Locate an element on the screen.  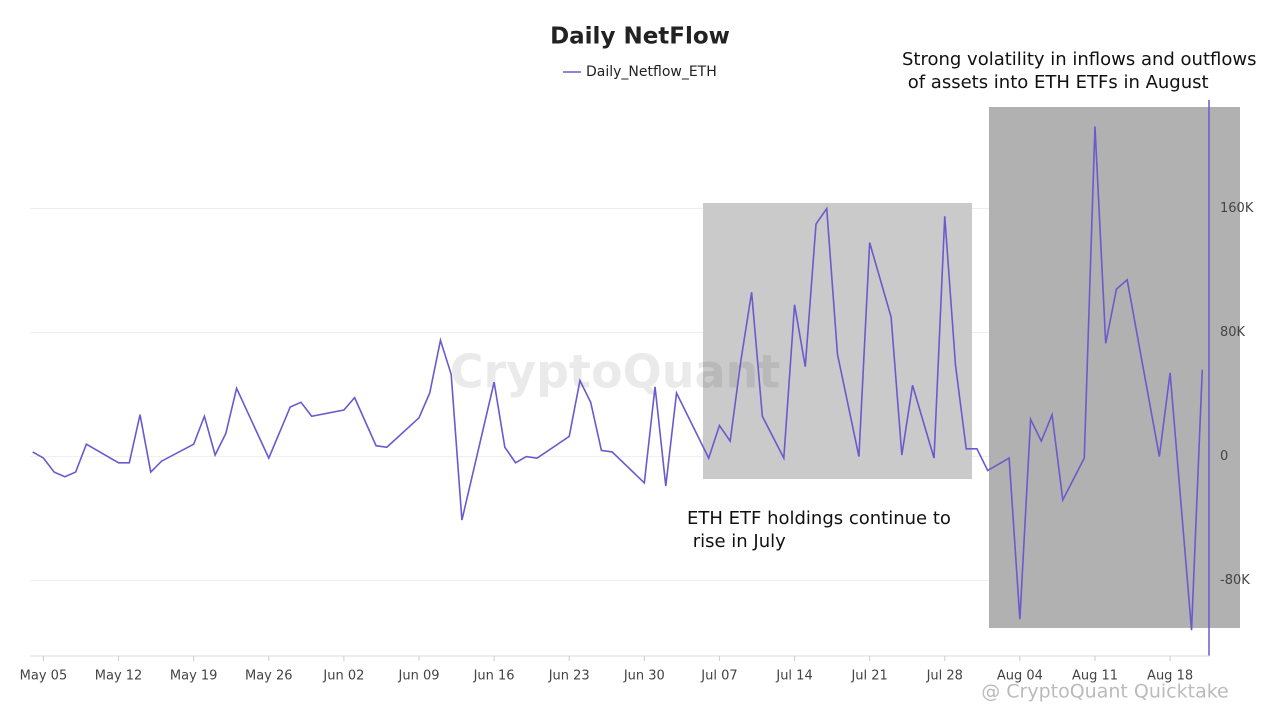
x-tick-label: May 26 is located at coordinates (269, 676).